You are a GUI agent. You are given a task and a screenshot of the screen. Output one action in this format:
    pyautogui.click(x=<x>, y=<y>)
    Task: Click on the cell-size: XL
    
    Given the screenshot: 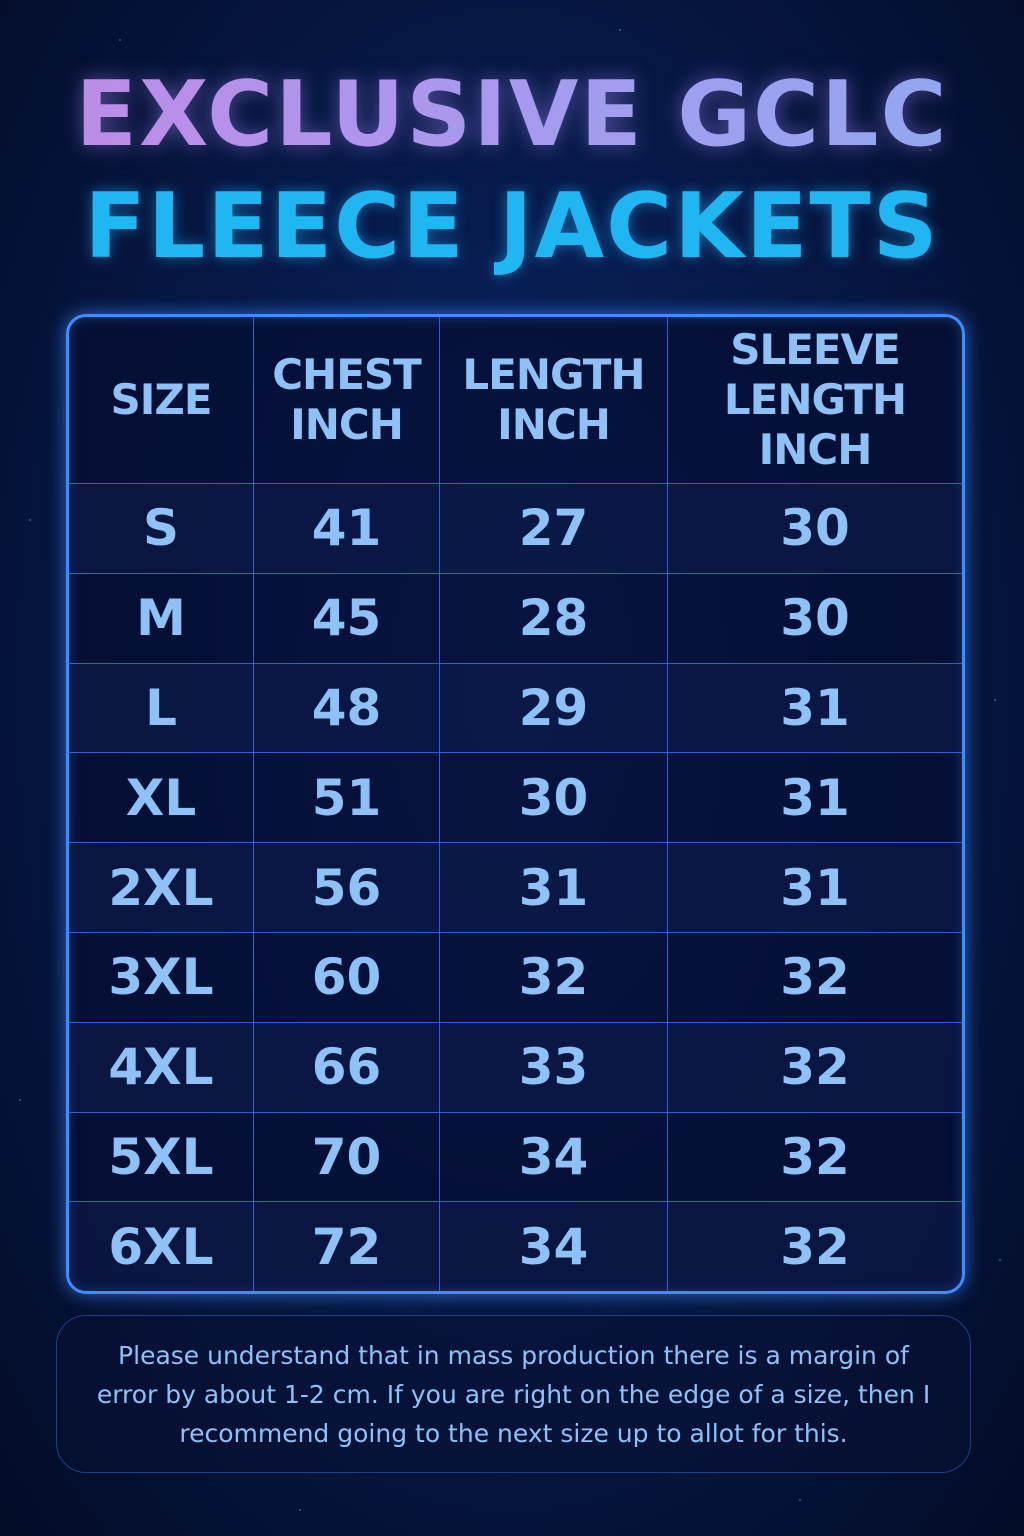 What is the action you would take?
    pyautogui.click(x=161, y=798)
    